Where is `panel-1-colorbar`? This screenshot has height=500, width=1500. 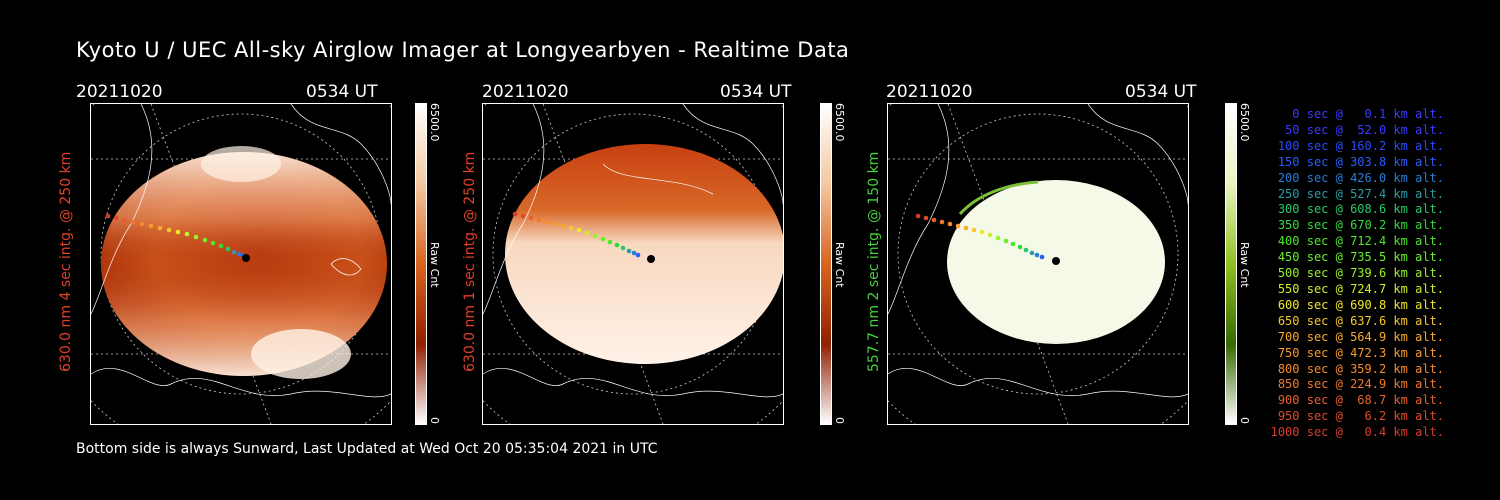 panel-1-colorbar is located at coordinates (421, 264).